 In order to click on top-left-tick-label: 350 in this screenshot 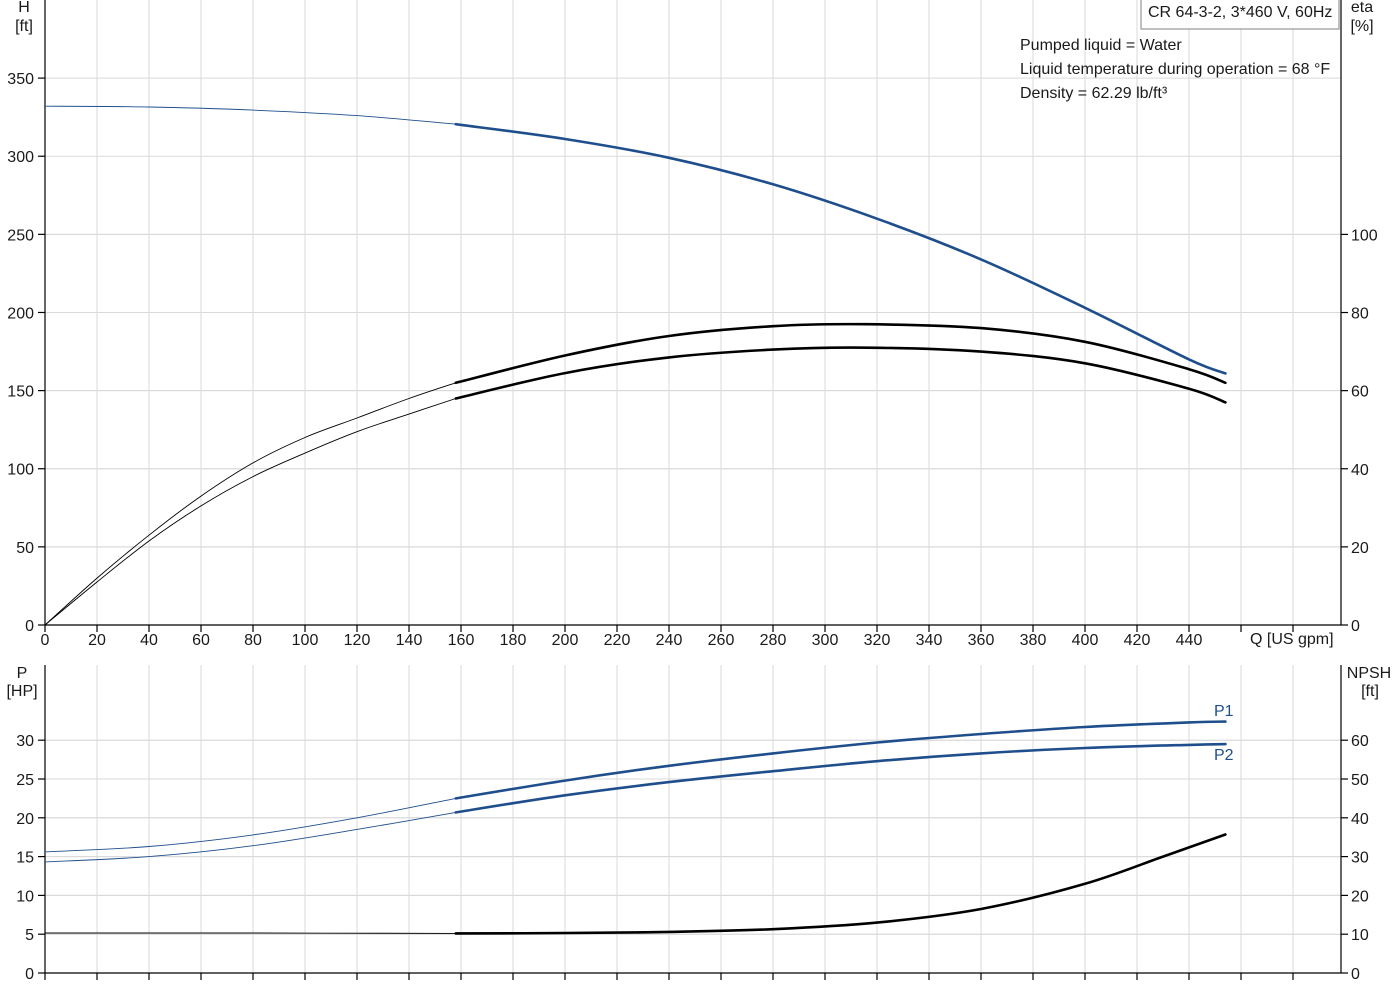, I will do `click(20, 79)`.